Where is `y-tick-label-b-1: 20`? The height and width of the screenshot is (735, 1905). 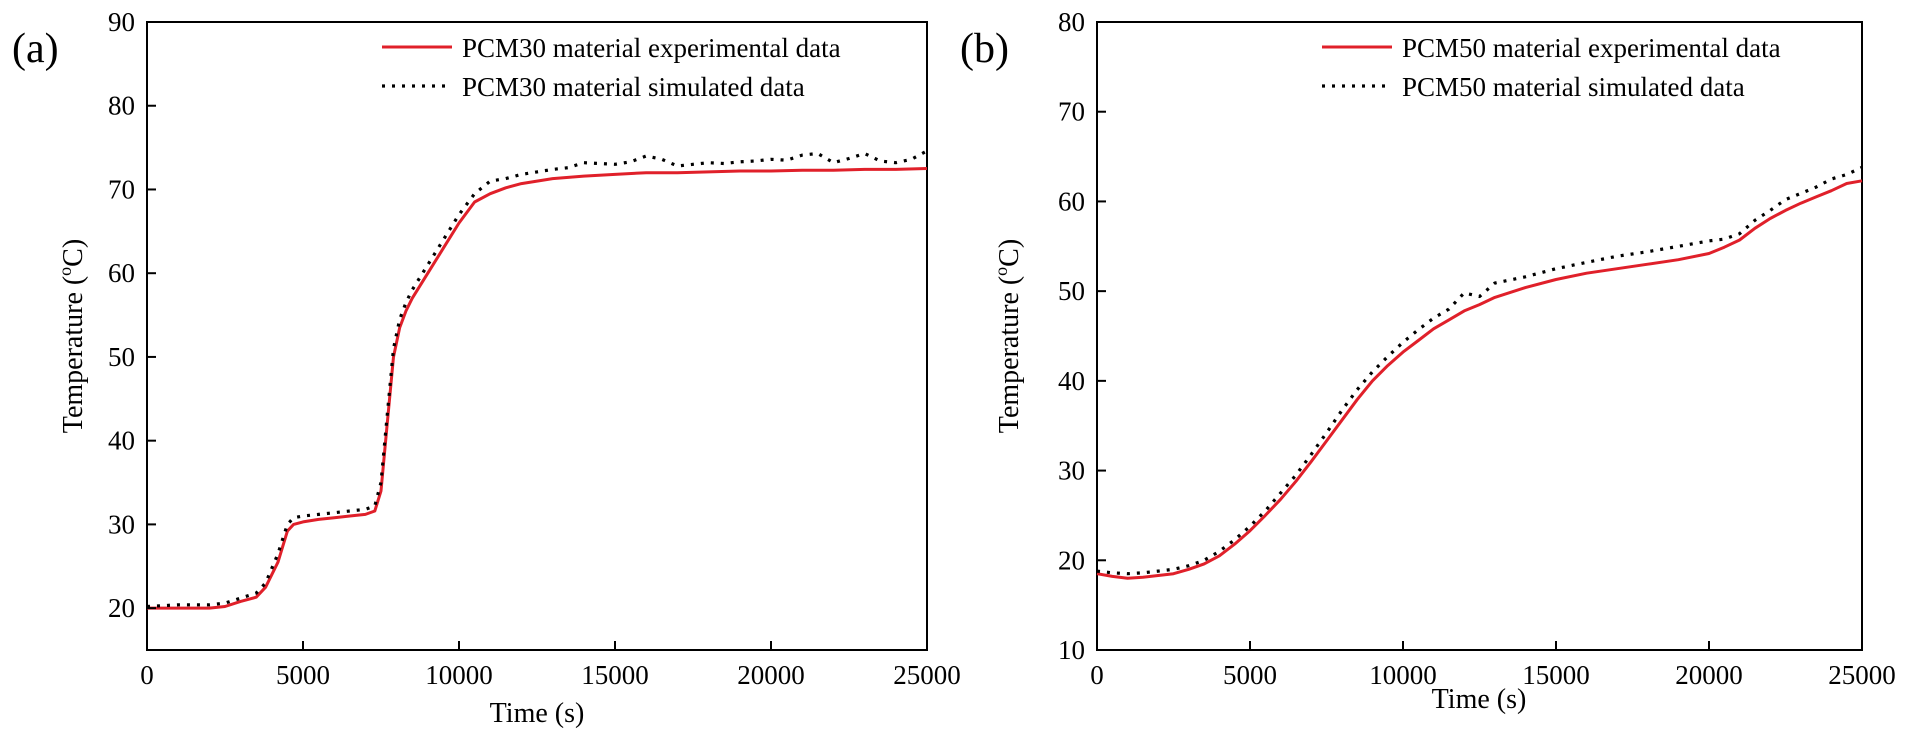
y-tick-label-b-1: 20 is located at coordinates (1071, 560).